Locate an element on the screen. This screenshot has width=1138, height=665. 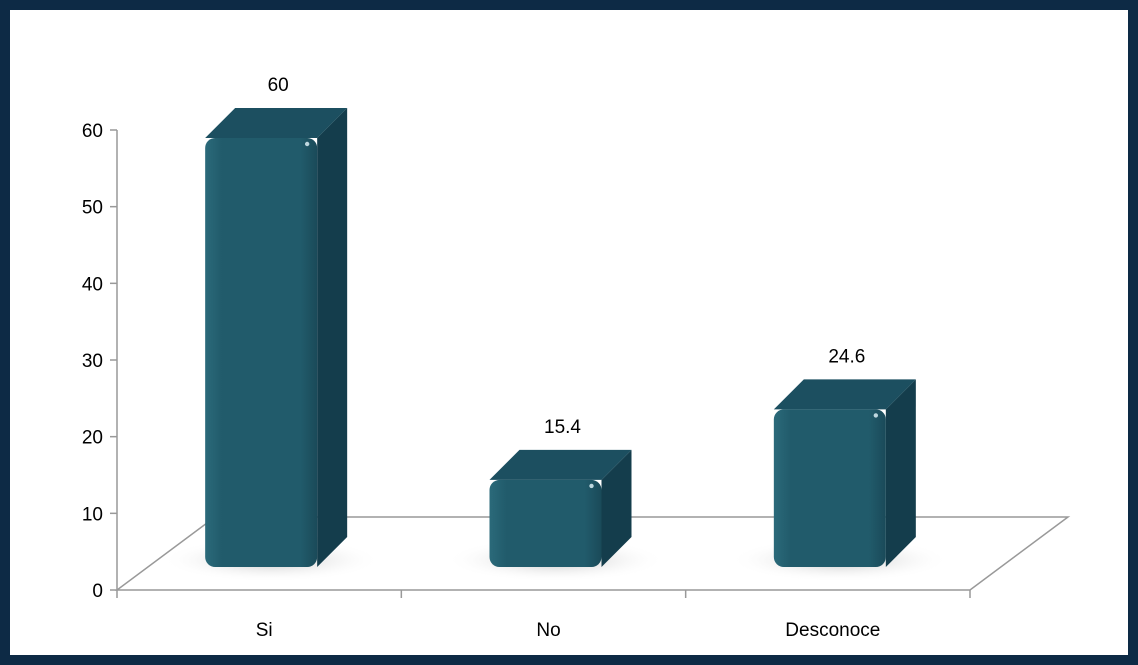
bar-no is located at coordinates (560, 508).